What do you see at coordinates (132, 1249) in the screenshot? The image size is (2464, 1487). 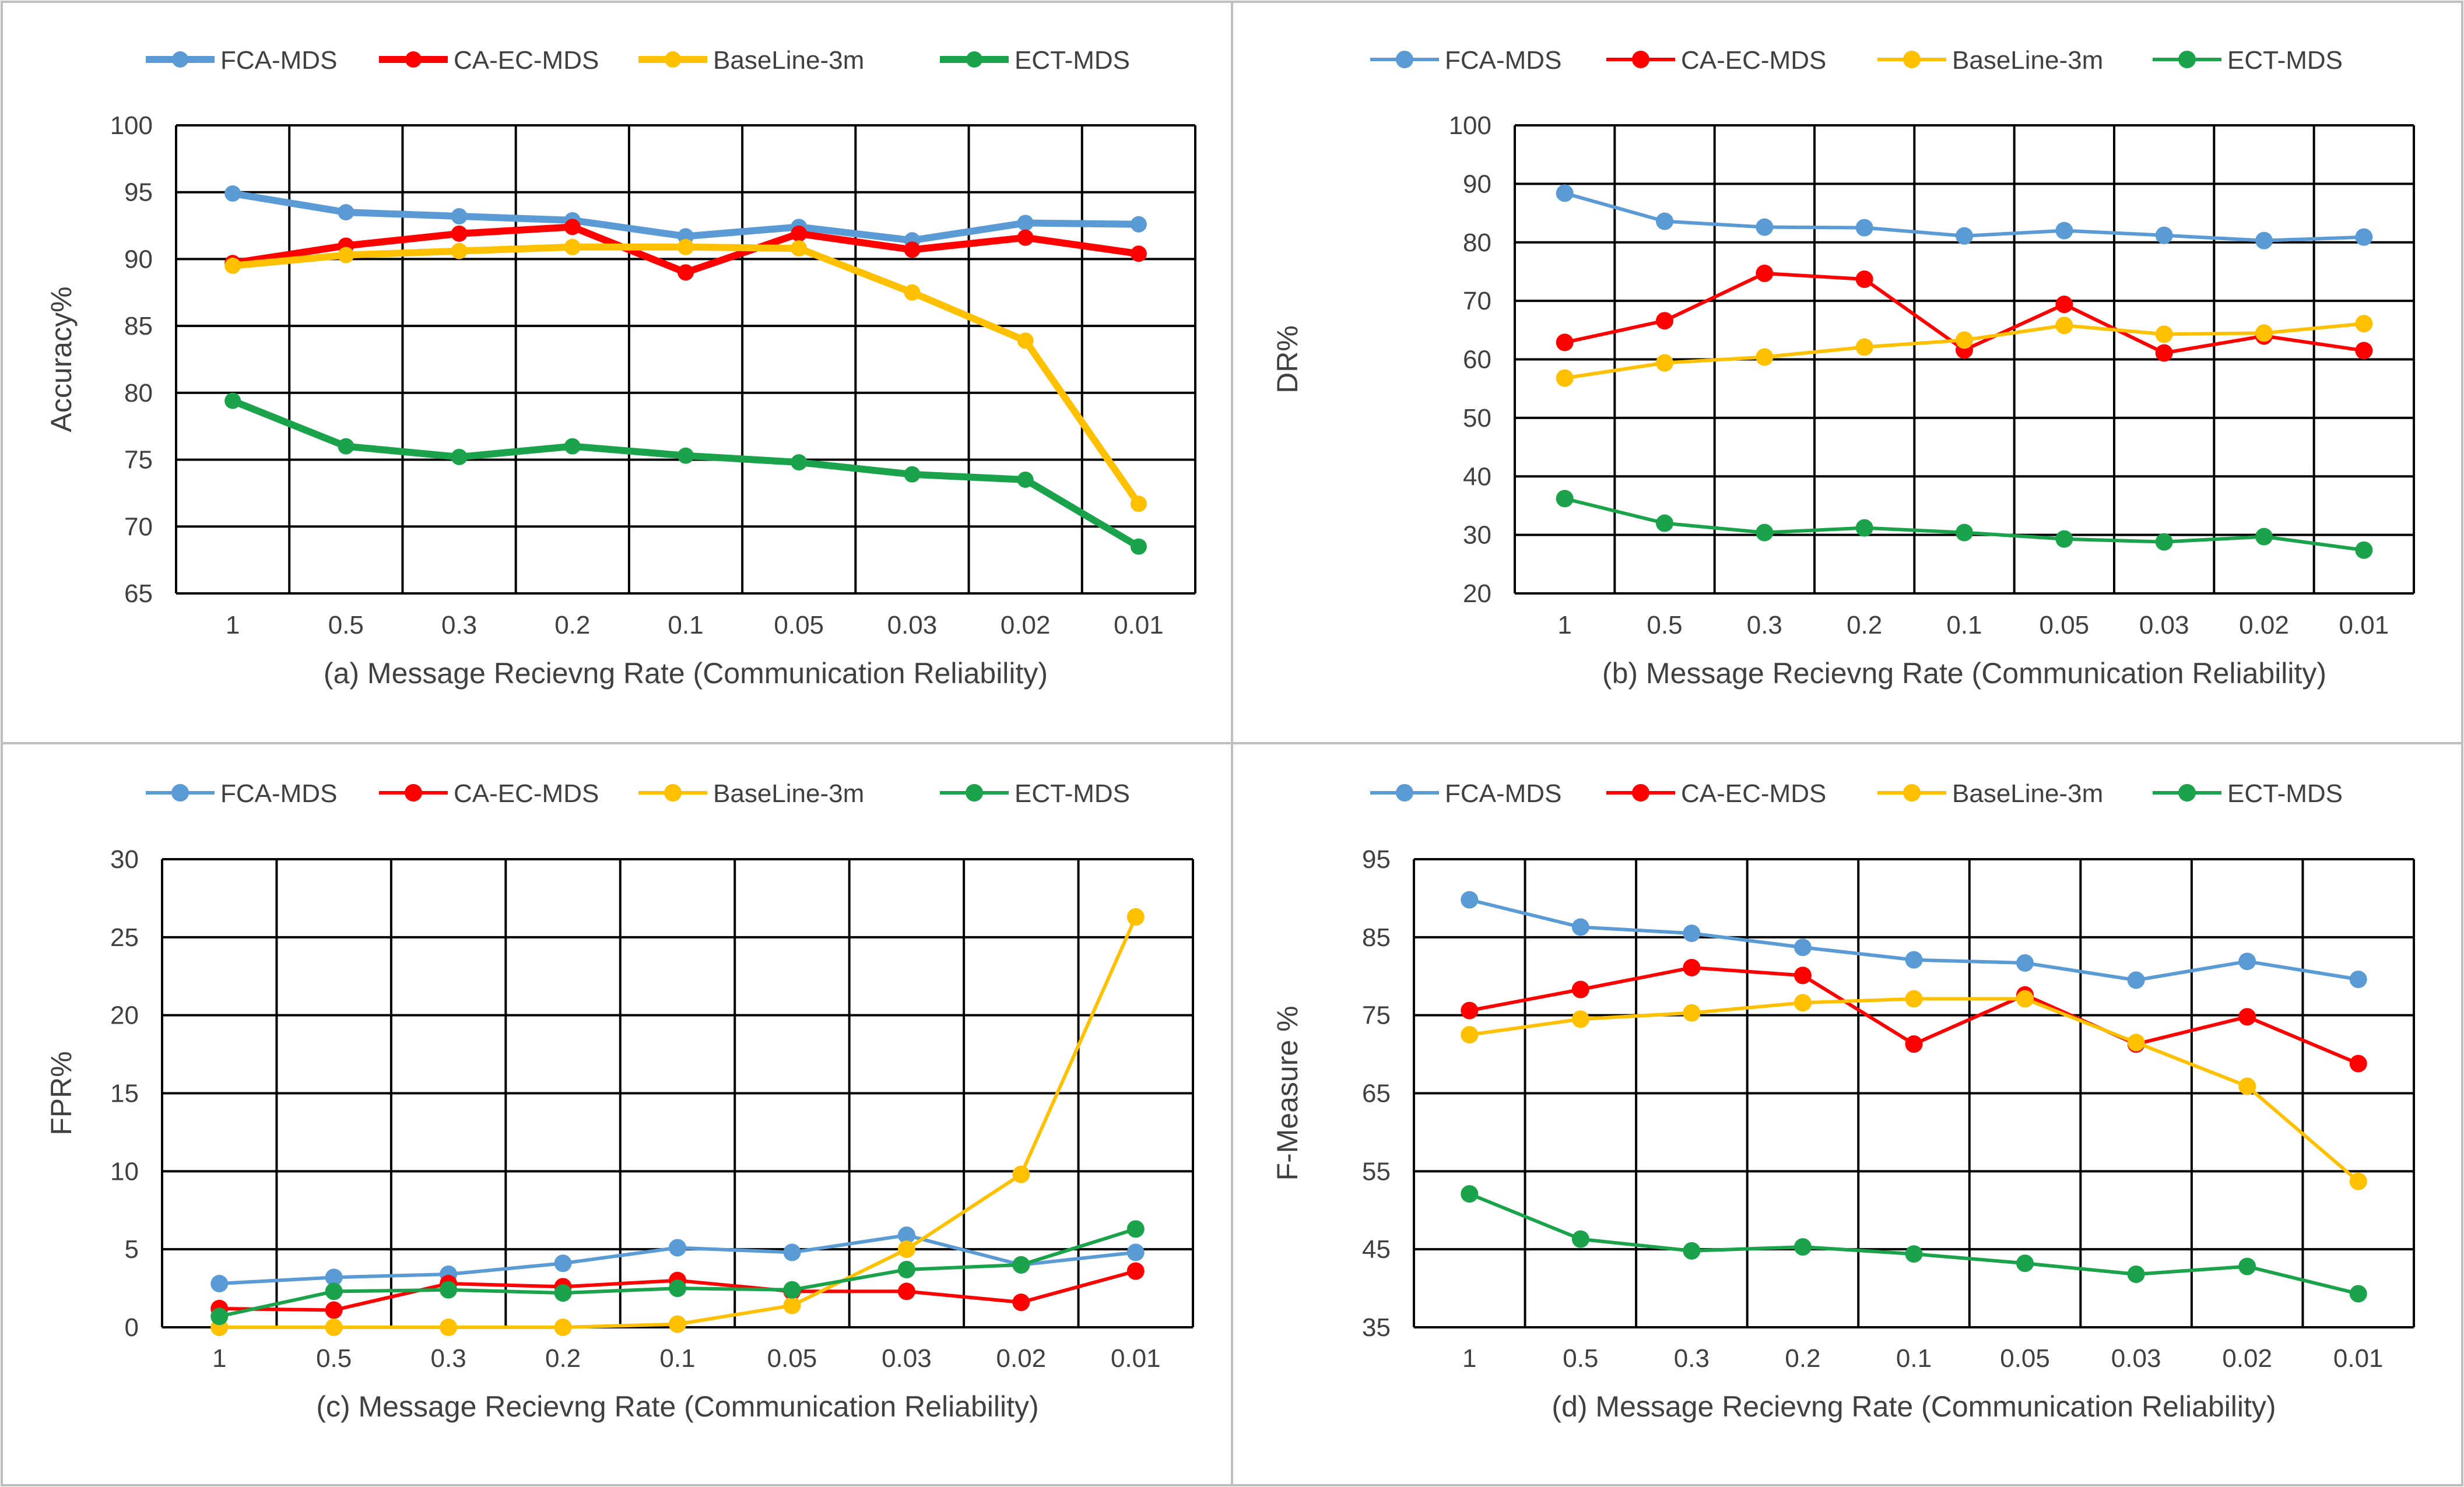 I see `y-tick-label: 5` at bounding box center [132, 1249].